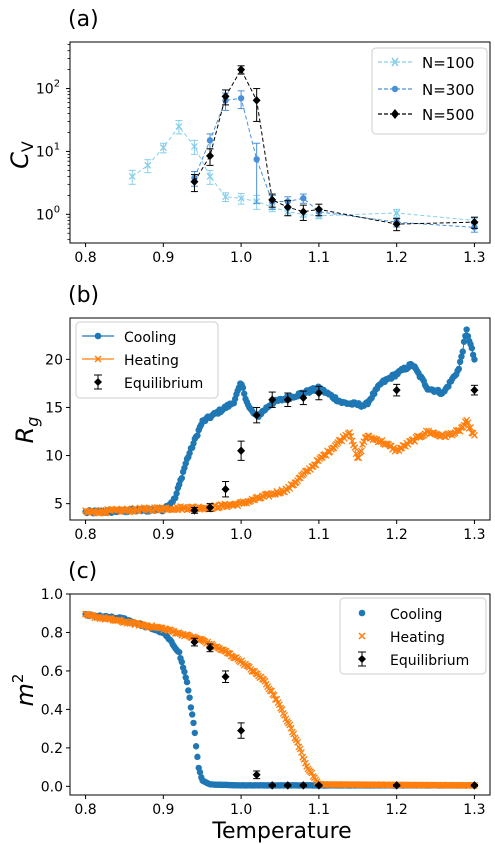 This screenshot has width=495, height=844. I want to click on x-tick-label: 1.2, so click(397, 535).